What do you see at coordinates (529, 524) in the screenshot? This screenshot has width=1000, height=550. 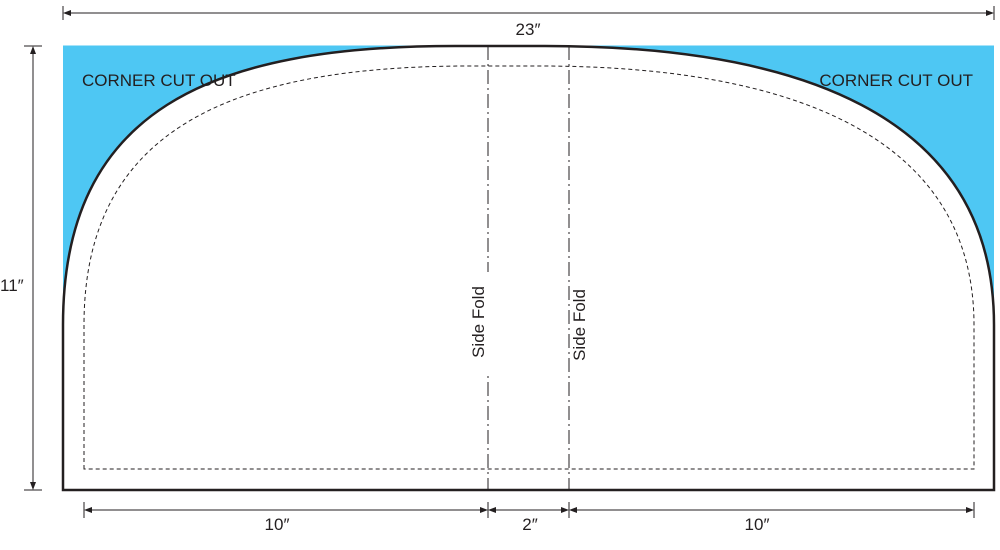 I see `center-section-label: 2″` at bounding box center [529, 524].